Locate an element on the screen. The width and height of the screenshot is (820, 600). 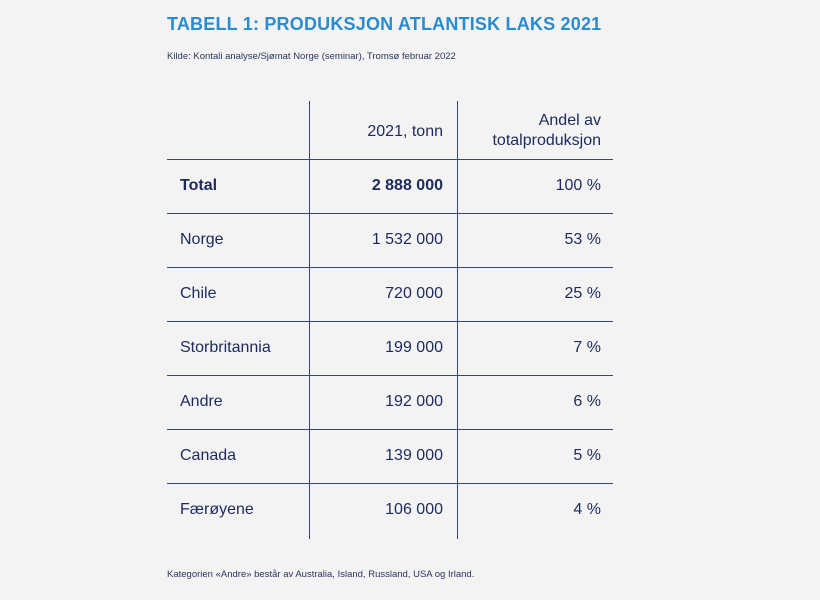
row-tonnes: 192 000 is located at coordinates (414, 401).